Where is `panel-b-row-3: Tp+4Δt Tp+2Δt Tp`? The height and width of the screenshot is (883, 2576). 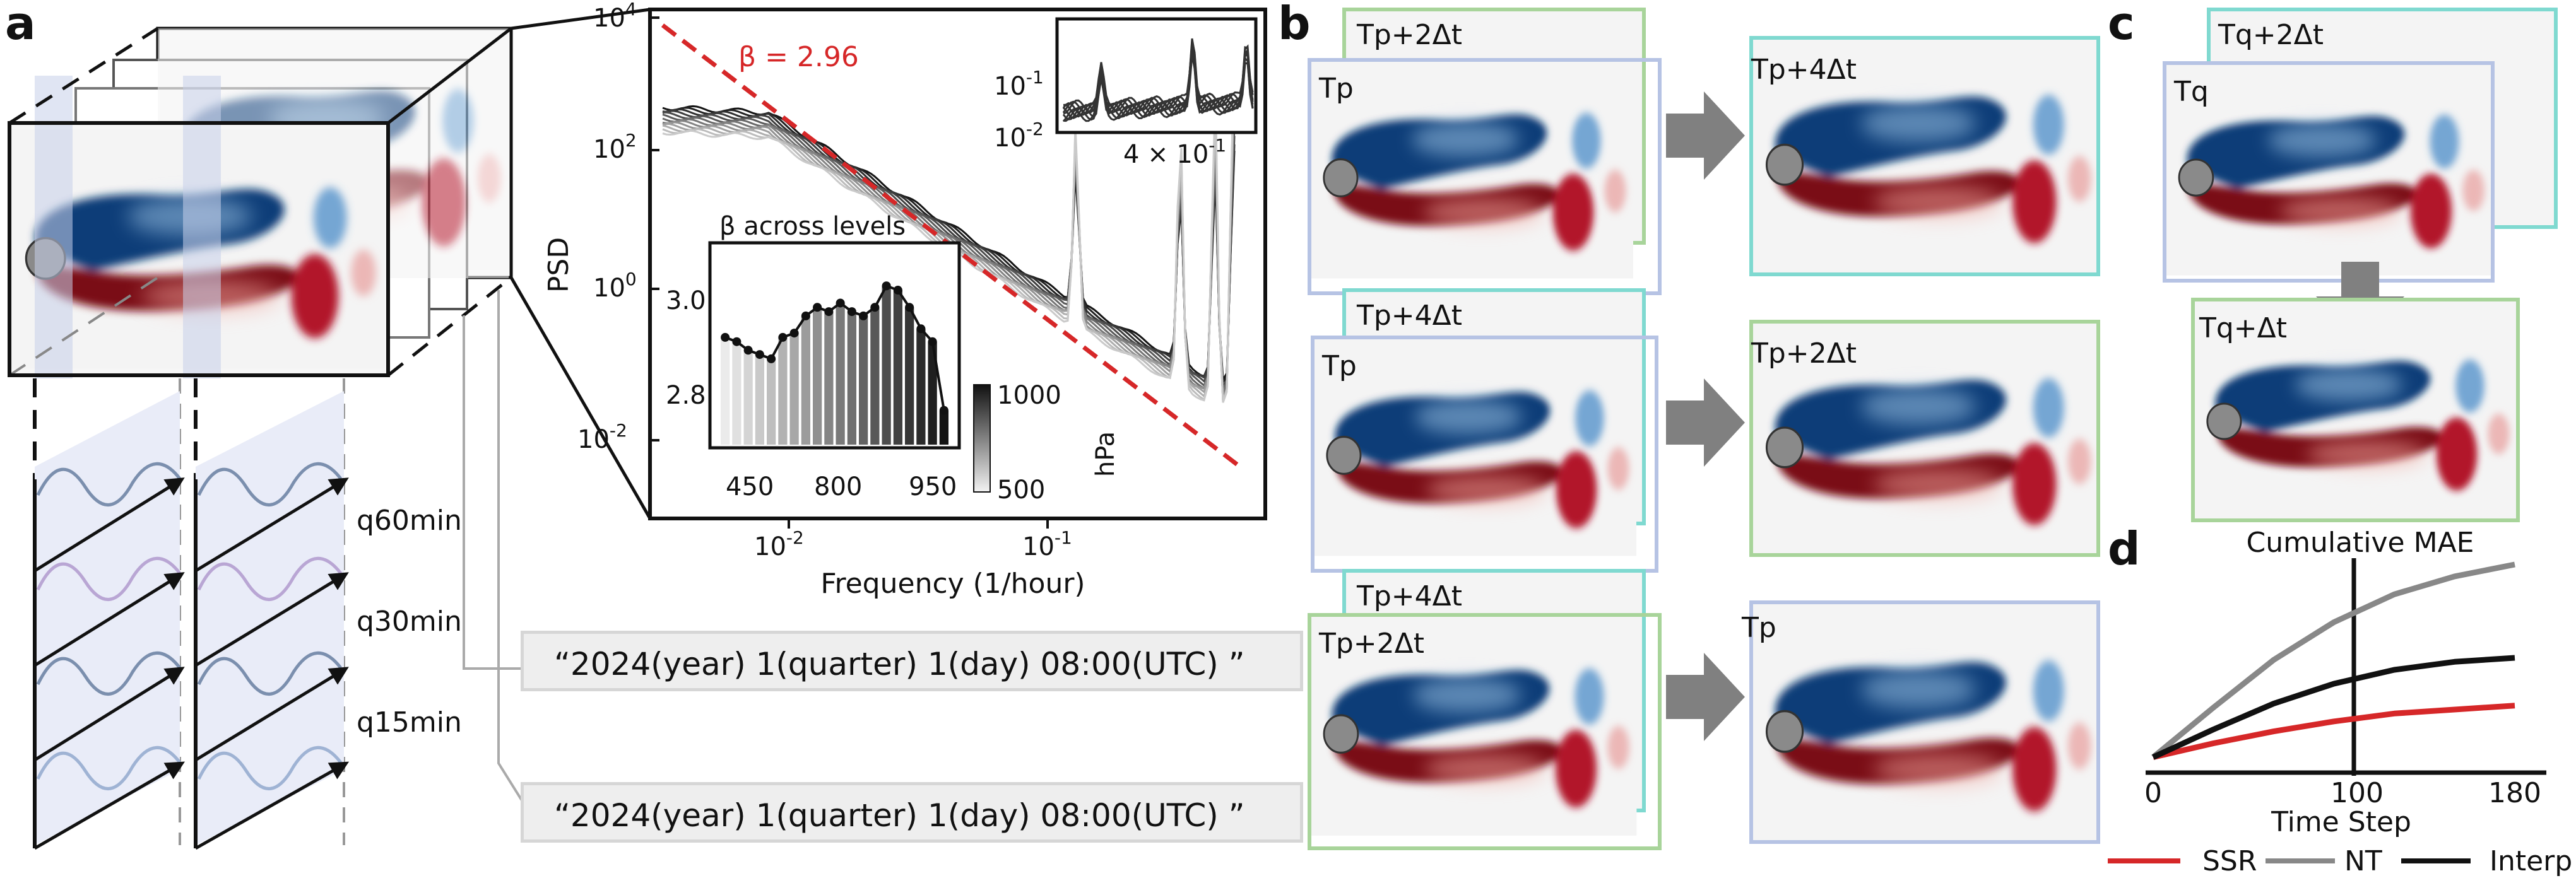
panel-b-row-3: Tp+4Δt Tp+2Δt Tp is located at coordinates (1704, 709).